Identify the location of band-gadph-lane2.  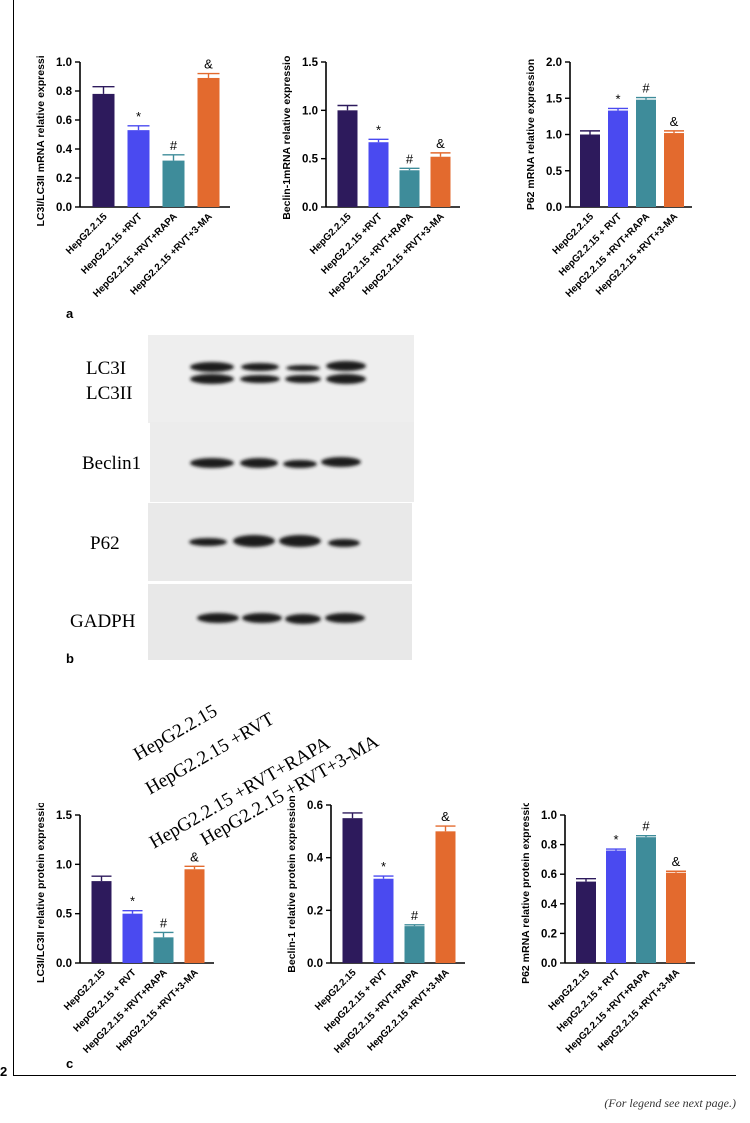
(262, 618).